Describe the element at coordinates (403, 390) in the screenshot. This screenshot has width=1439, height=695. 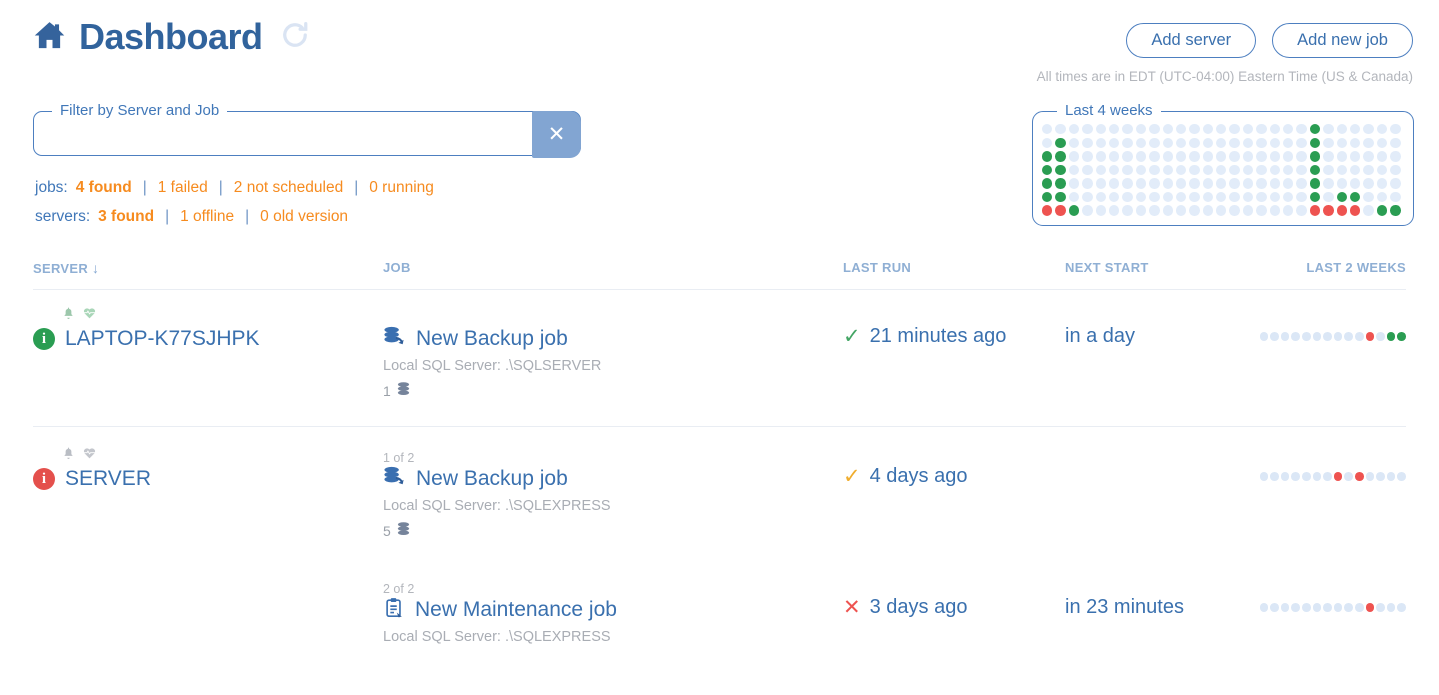
I see `database-icon` at that location.